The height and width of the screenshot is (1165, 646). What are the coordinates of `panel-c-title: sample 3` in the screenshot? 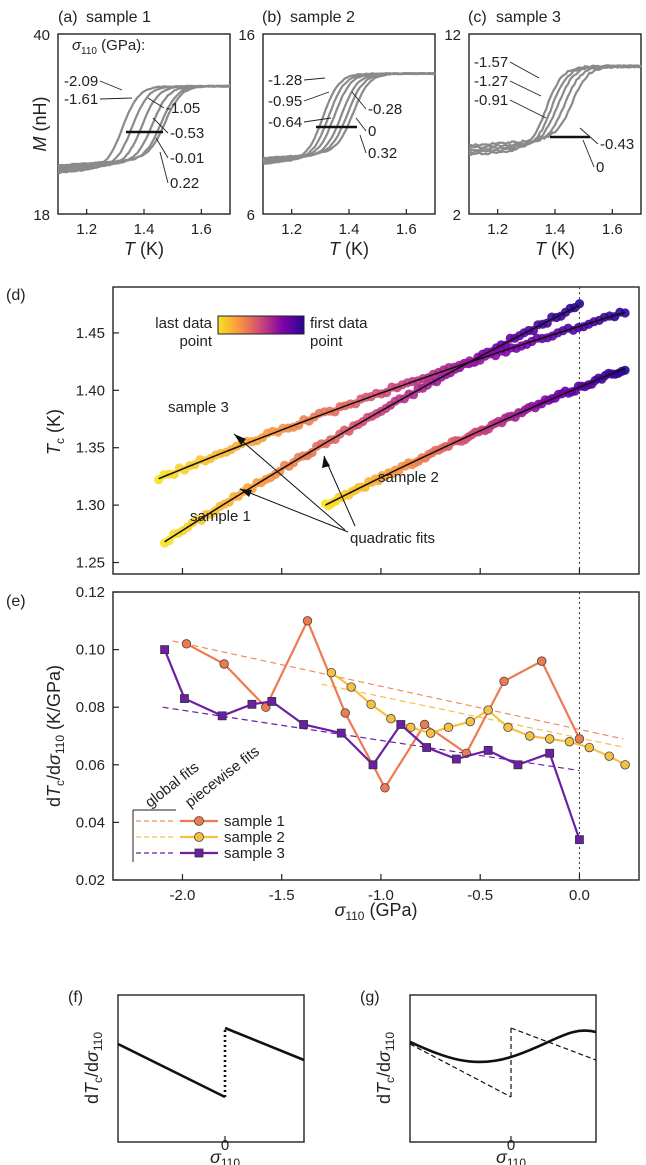 It's located at (528, 17).